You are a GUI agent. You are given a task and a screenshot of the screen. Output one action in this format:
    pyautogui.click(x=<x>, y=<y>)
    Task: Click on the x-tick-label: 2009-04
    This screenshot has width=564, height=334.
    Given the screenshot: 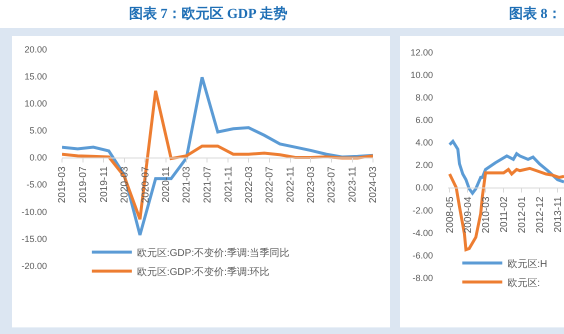 What is the action you would take?
    pyautogui.click(x=468, y=215)
    